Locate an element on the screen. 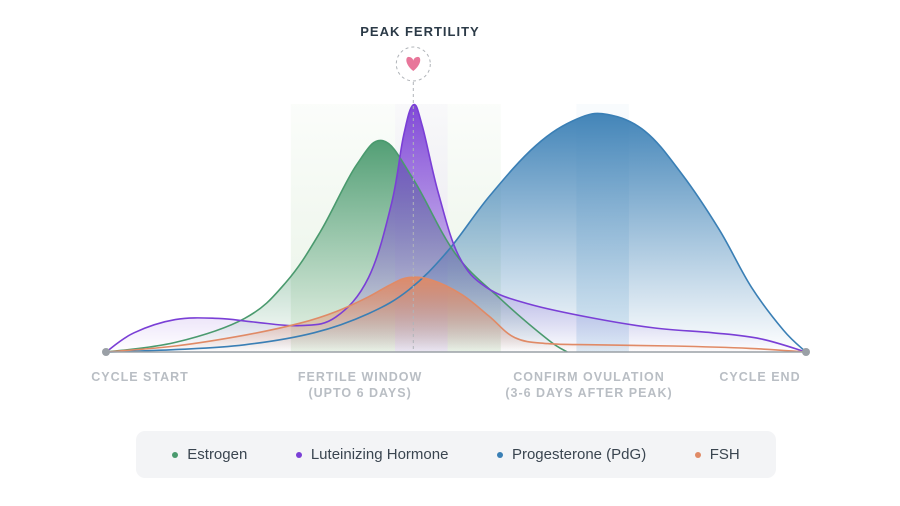  line-fsh is located at coordinates (456, 314).